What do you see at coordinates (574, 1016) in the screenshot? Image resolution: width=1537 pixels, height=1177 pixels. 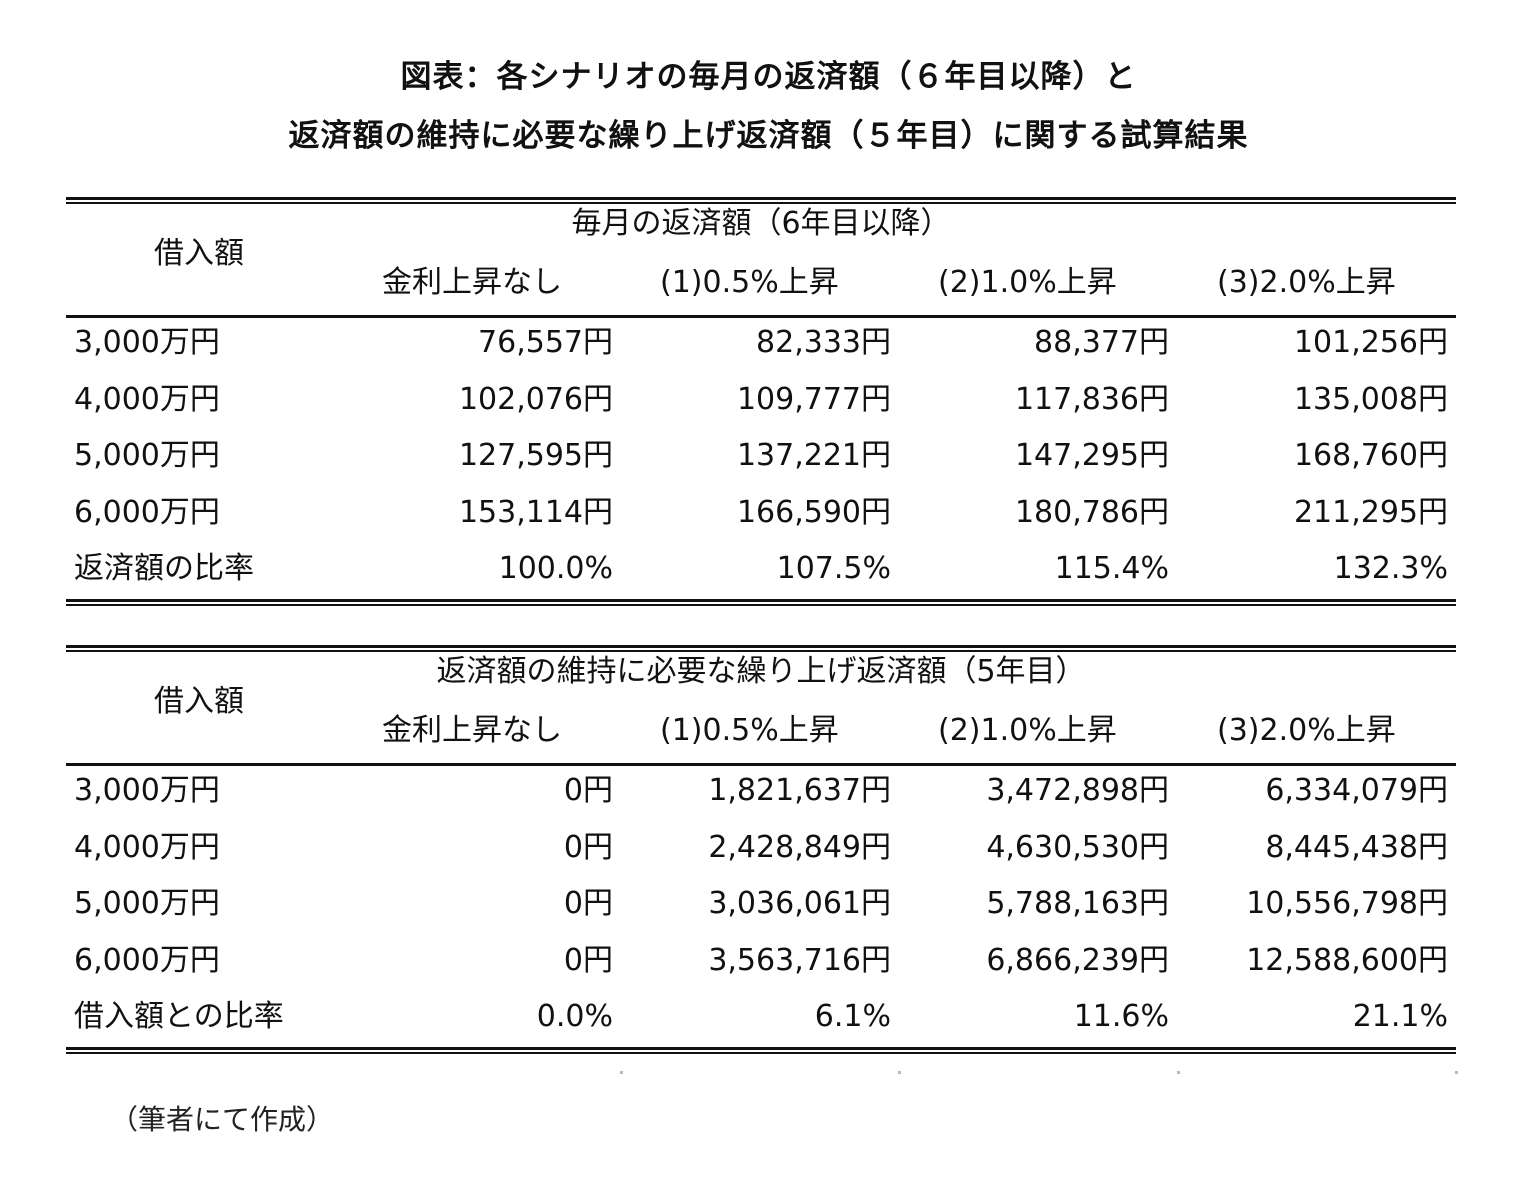 I see `table-cell: 0.0%` at bounding box center [574, 1016].